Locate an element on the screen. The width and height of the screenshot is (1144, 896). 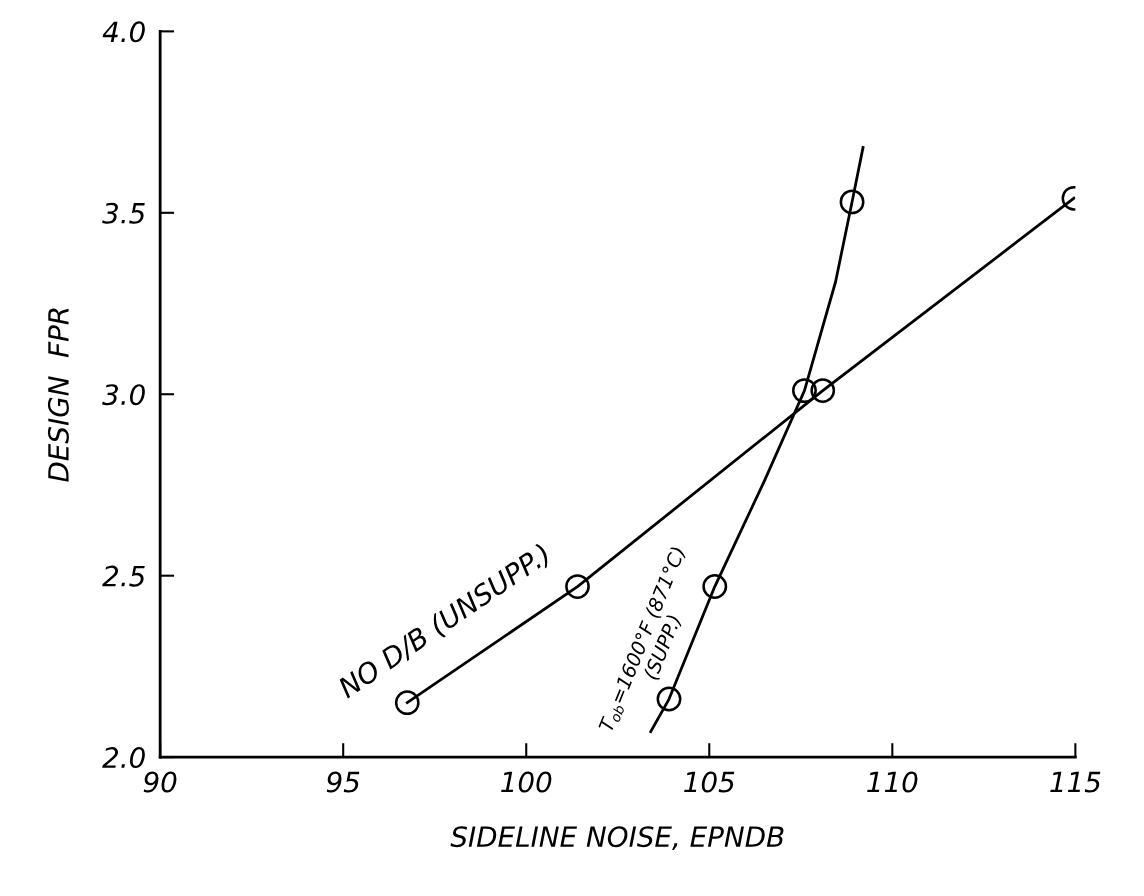
x-tick-label: 110 is located at coordinates (892, 782).